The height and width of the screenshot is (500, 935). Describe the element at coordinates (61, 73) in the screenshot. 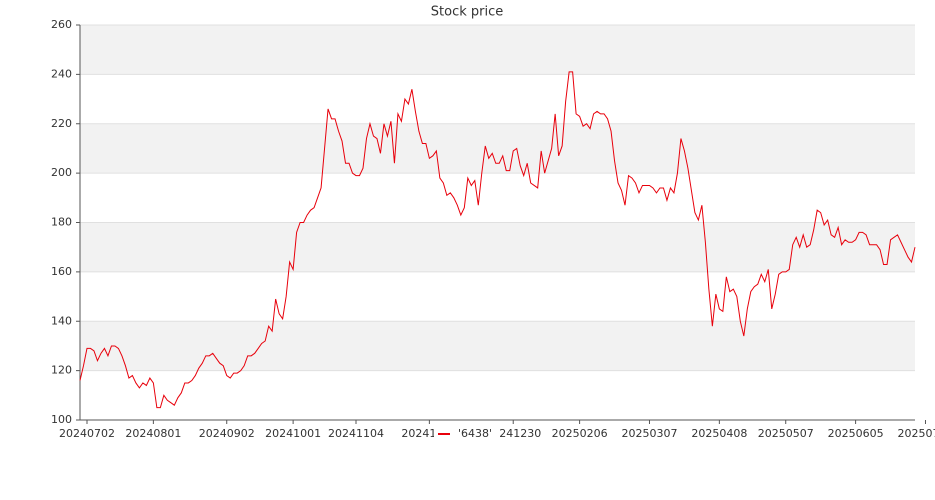

I see `y-tick-label: 240` at that location.